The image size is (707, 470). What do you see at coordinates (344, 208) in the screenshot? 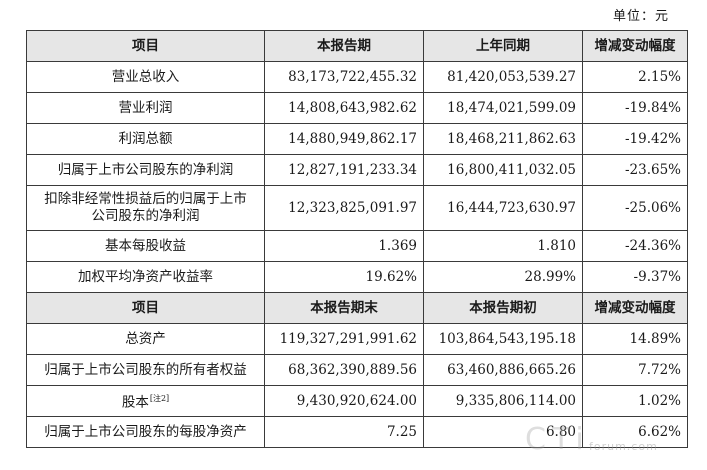
I see `current-value: 12,323,825,091.97` at bounding box center [344, 208].